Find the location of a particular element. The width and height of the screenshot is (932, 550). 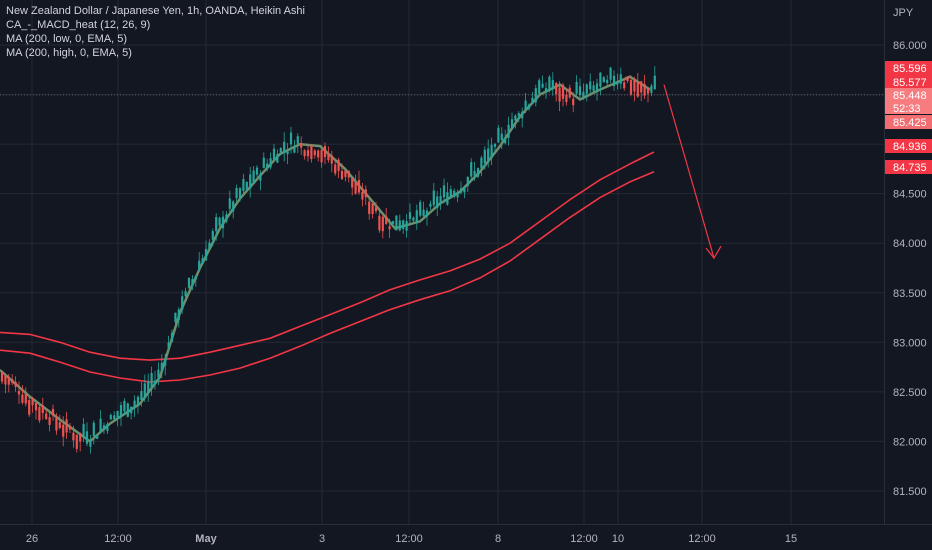

x-tick-label: 26 is located at coordinates (32, 539).